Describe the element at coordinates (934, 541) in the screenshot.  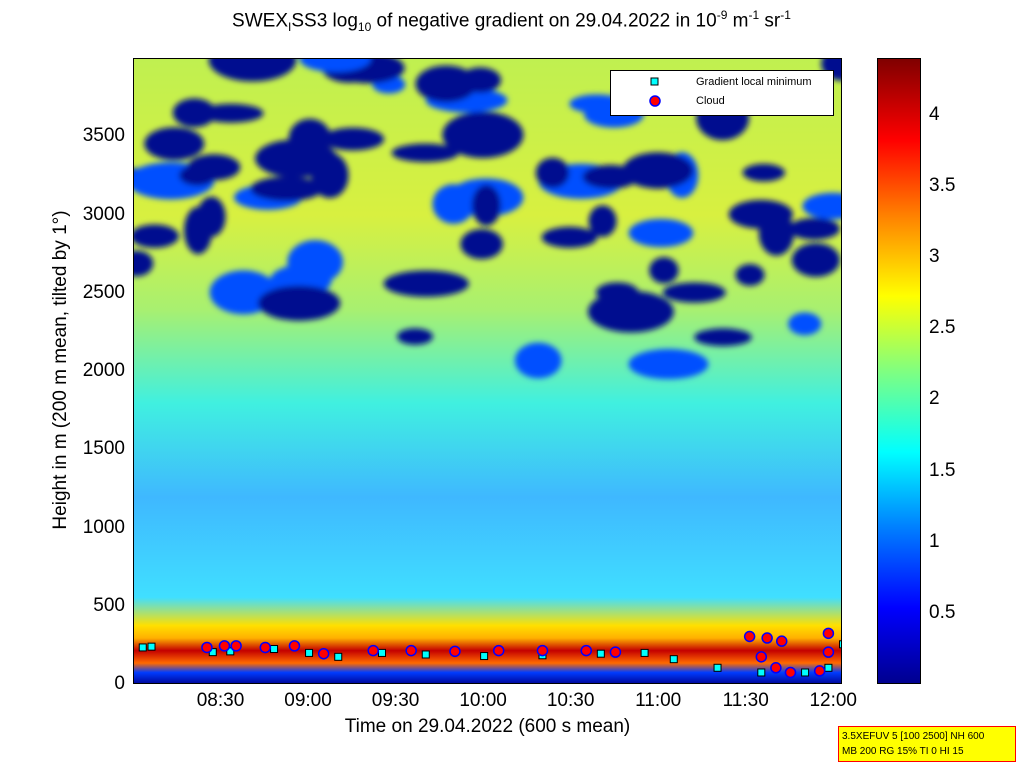
I see `colorbar-tick-label: 1` at that location.